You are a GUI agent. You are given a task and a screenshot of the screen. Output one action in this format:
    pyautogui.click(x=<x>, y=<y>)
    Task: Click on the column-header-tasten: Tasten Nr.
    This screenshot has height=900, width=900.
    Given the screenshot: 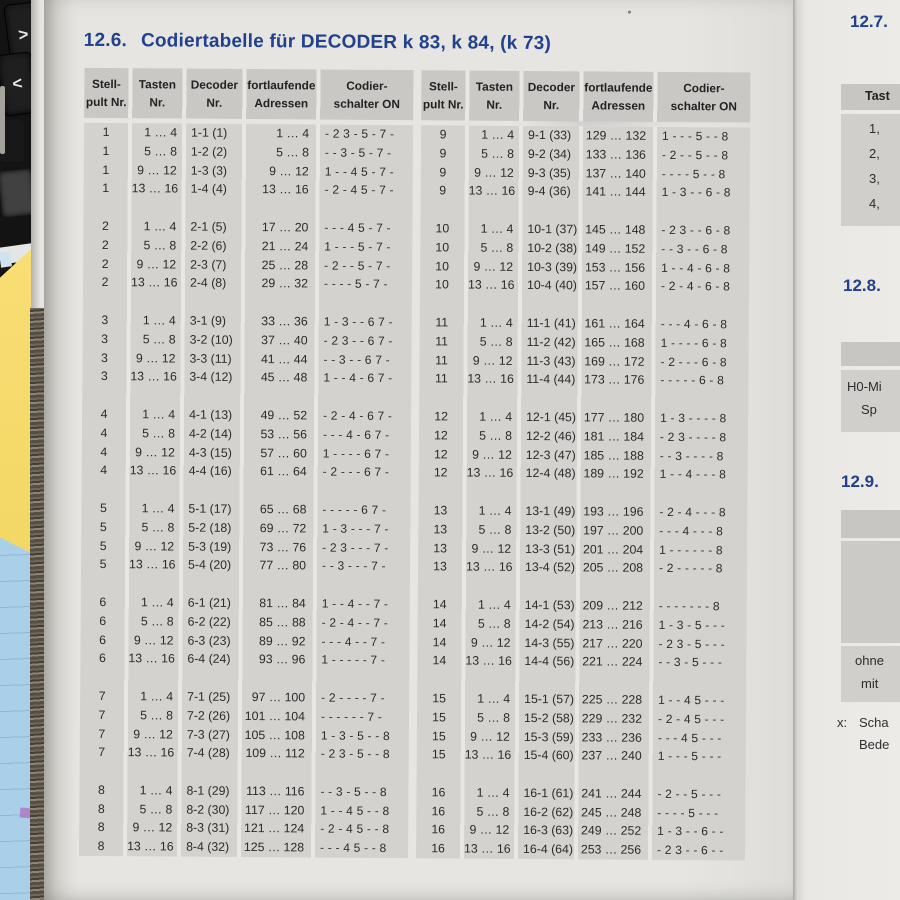 What is the action you would take?
    pyautogui.click(x=157, y=93)
    